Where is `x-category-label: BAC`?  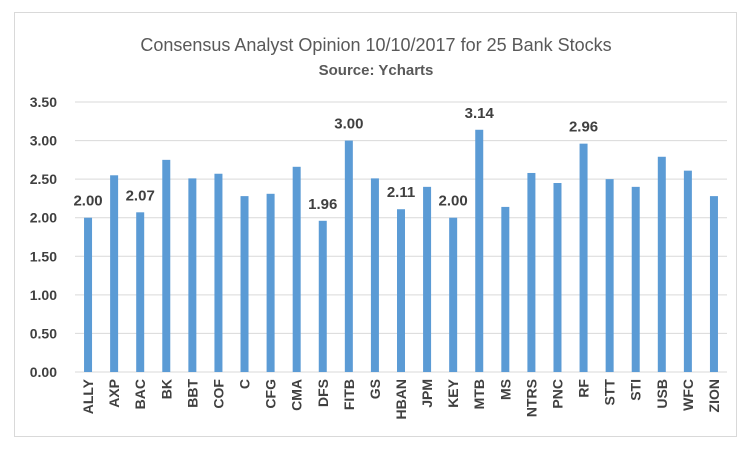
x-category-label: BAC is located at coordinates (140, 394).